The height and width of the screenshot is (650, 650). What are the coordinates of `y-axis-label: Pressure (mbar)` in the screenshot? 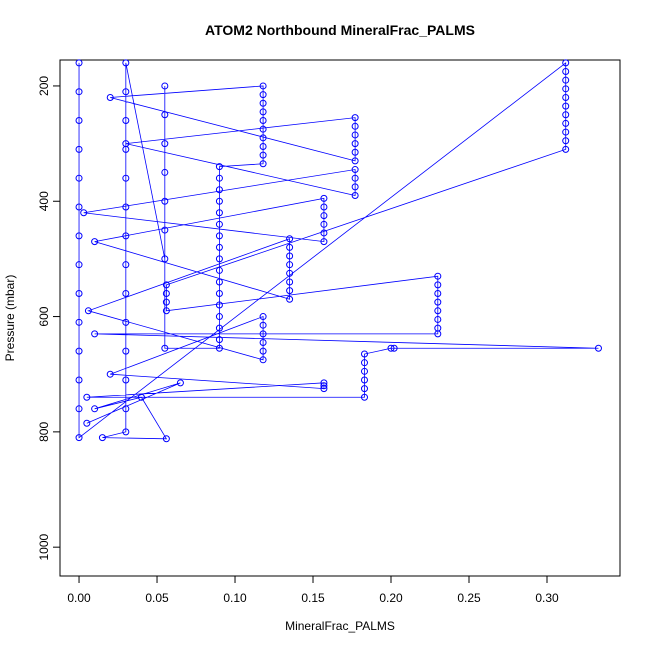 It's located at (10, 318).